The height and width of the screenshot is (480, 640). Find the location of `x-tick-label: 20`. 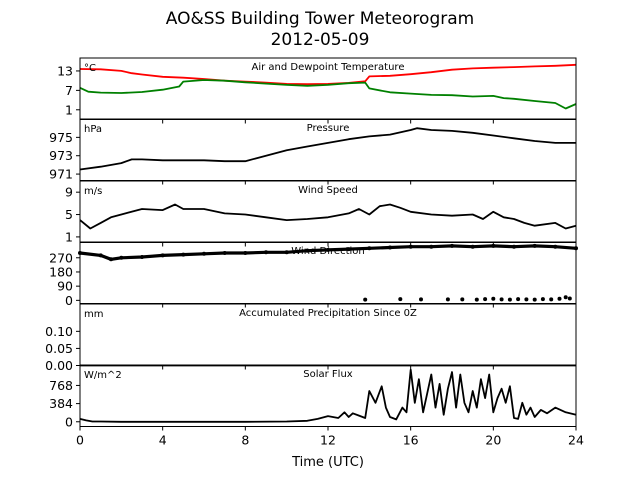

x-tick-label: 20 is located at coordinates (493, 440).